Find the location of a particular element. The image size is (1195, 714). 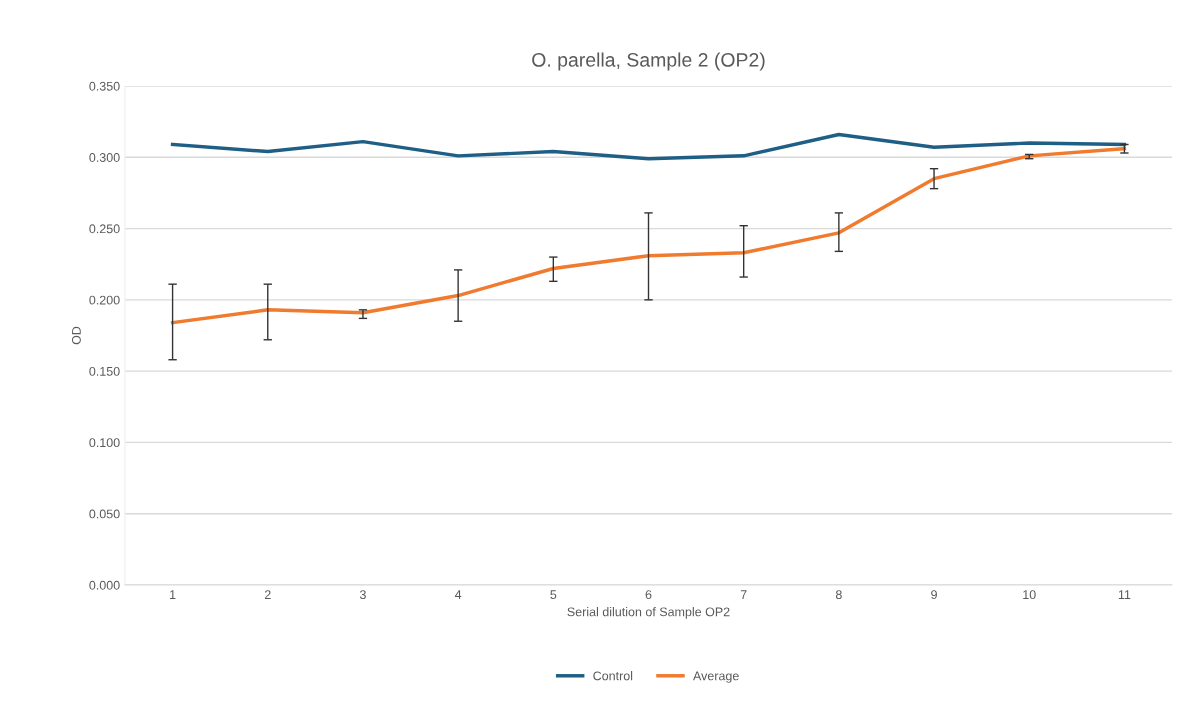

line-series is located at coordinates (648, 146).